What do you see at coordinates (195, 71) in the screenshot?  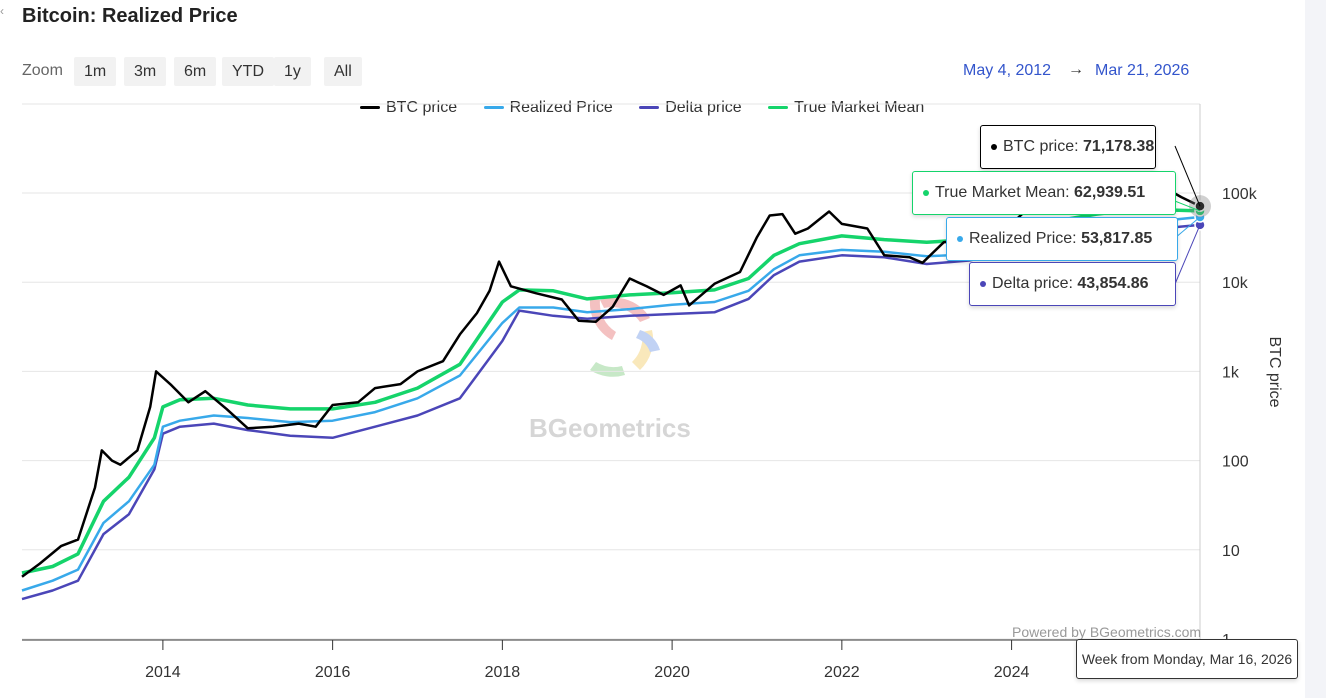 I see `zoom-6m-button: 6m` at bounding box center [195, 71].